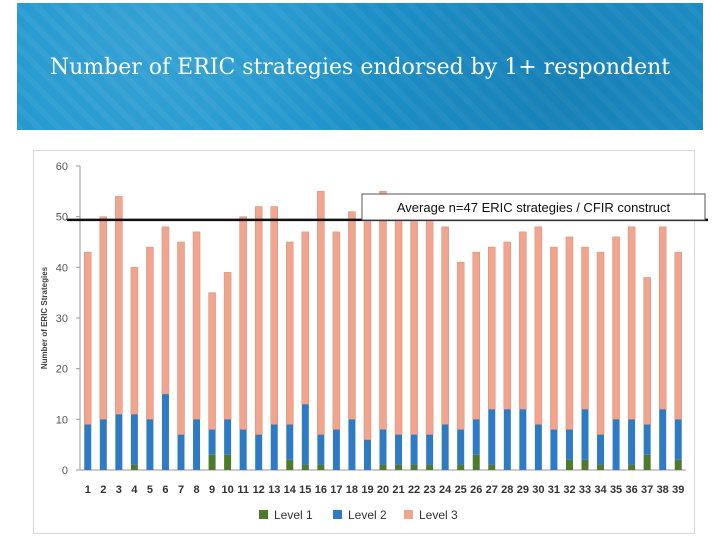 Image resolution: width=720 pixels, height=540 pixels. I want to click on y-tick-label: 20, so click(62, 370).